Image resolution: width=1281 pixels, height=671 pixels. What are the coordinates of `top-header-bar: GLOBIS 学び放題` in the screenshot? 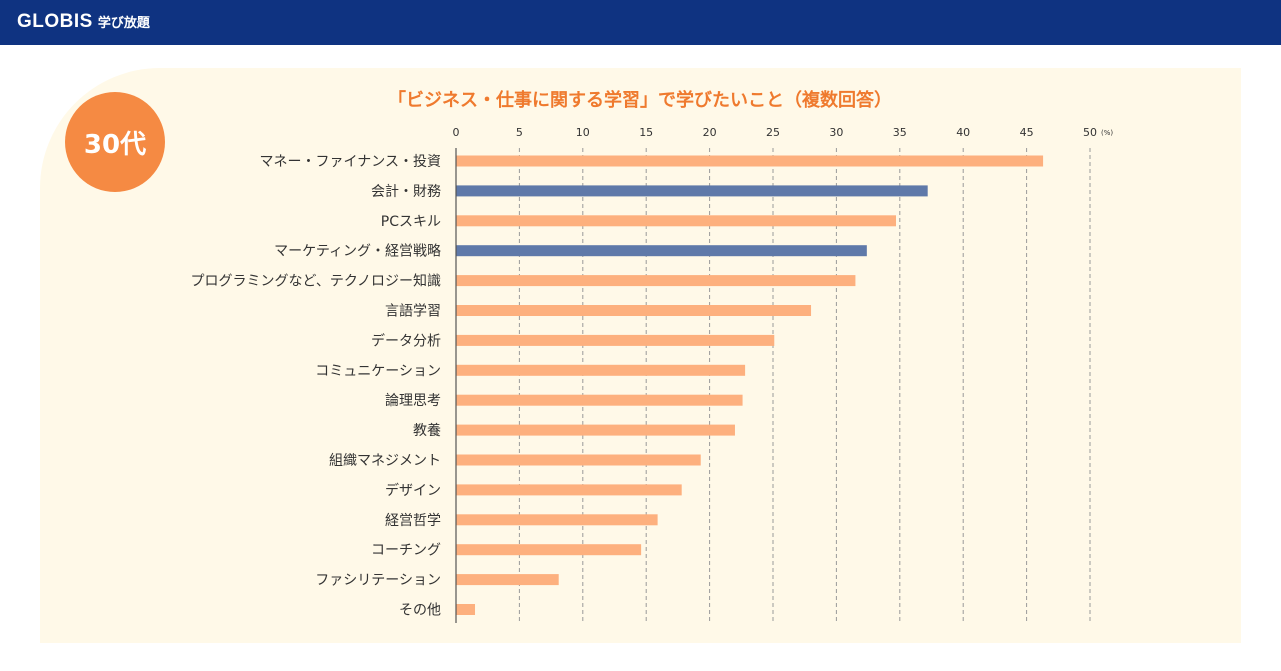 It's located at (640, 22).